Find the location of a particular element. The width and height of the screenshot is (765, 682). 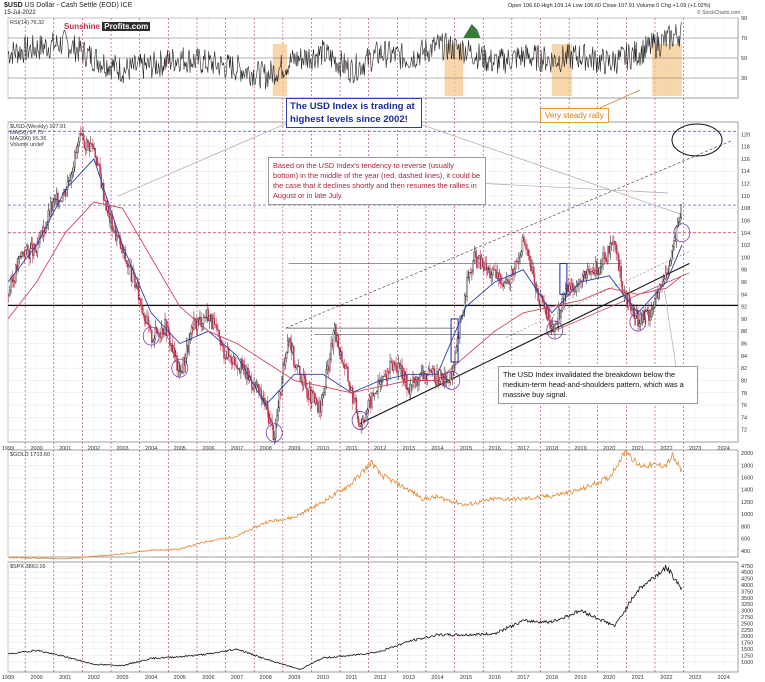

price-xtick-label: 2021 is located at coordinates (638, 449).